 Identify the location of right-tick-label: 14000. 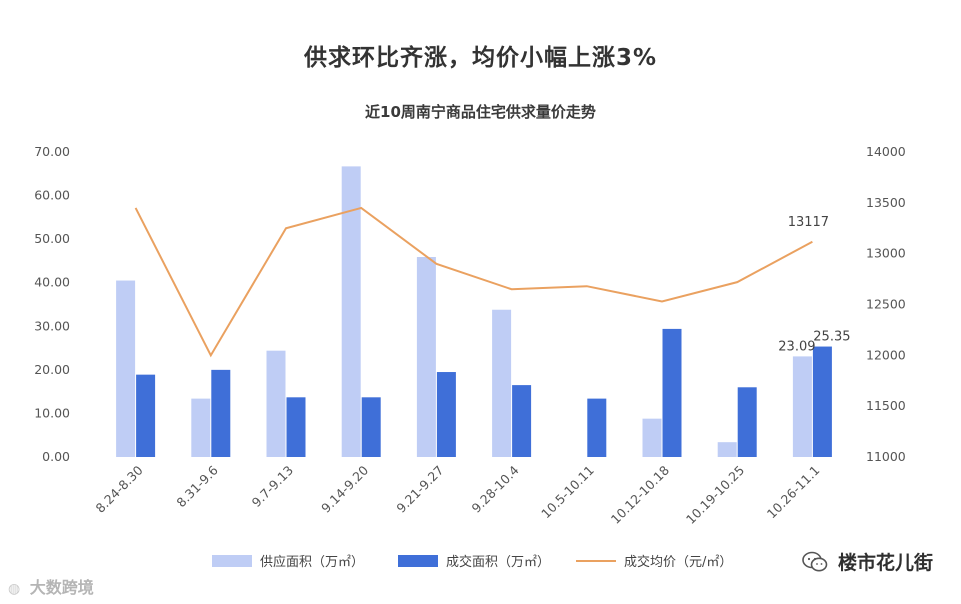
(886, 151).